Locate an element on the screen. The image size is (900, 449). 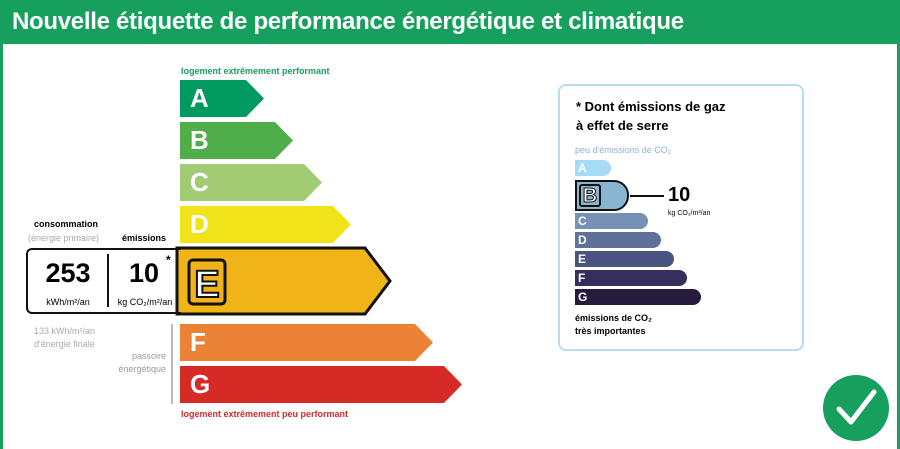
final-energy: 133 kWh/m²/an d'énergie finale is located at coordinates (65, 337).